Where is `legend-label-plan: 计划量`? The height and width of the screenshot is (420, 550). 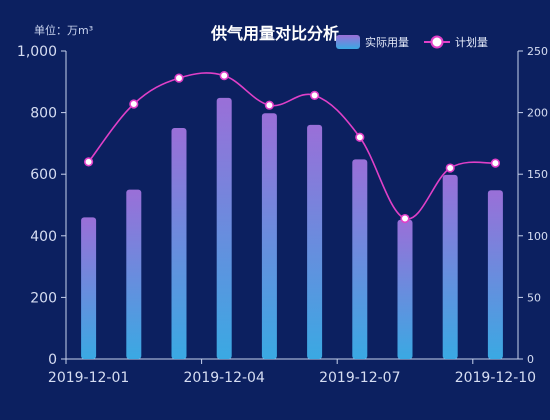 legend-label-plan: 计划量 is located at coordinates (471, 42).